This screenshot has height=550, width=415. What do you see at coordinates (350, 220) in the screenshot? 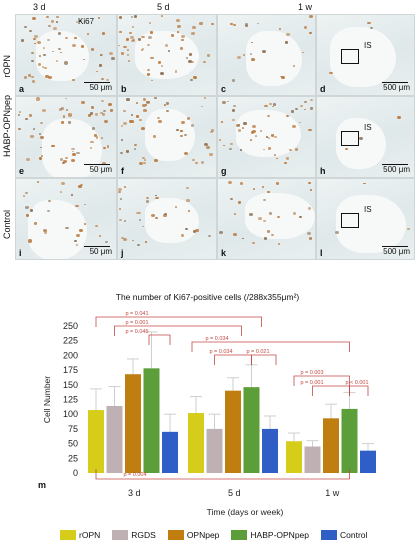
I see `inset-box` at bounding box center [350, 220].